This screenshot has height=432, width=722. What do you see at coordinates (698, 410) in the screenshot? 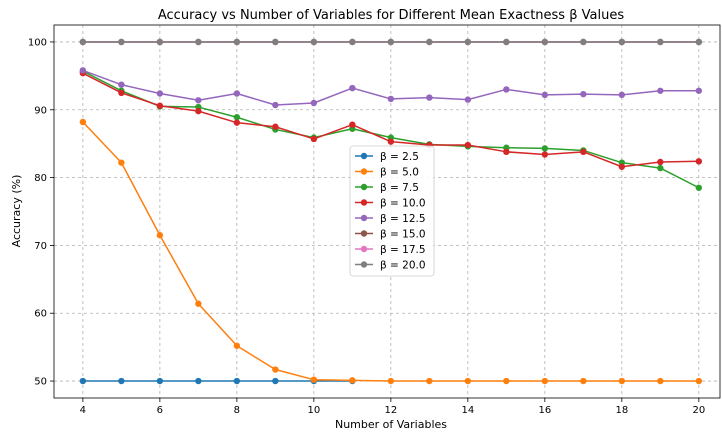
I see `x-tick-label: 20` at bounding box center [698, 410].